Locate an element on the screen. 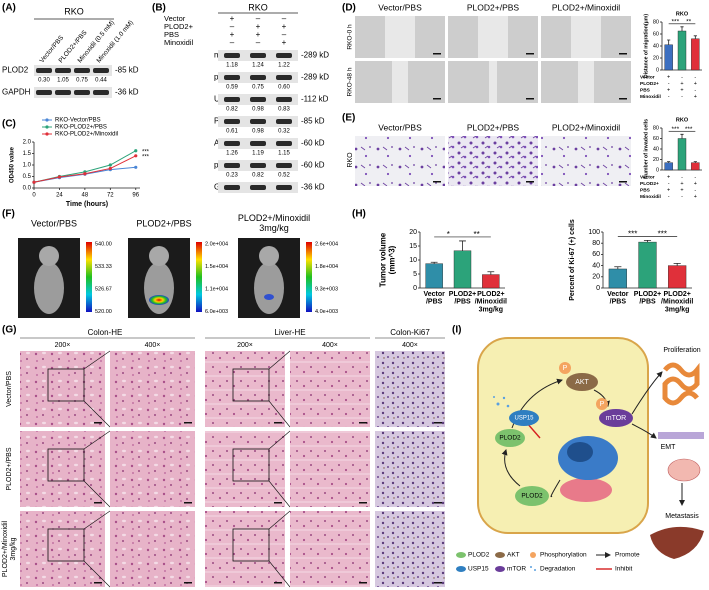  chart-title: RKO is located at coordinates (682, 14).